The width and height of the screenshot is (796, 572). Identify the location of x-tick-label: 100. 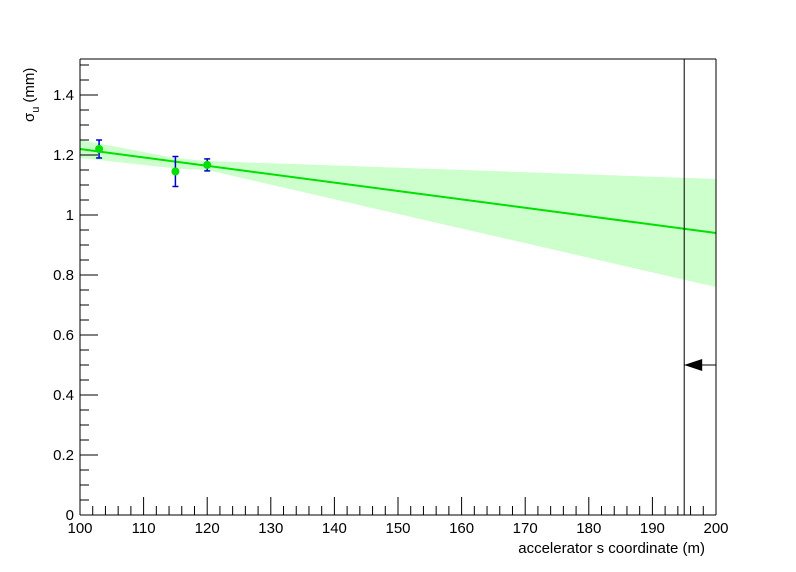
(79, 528).